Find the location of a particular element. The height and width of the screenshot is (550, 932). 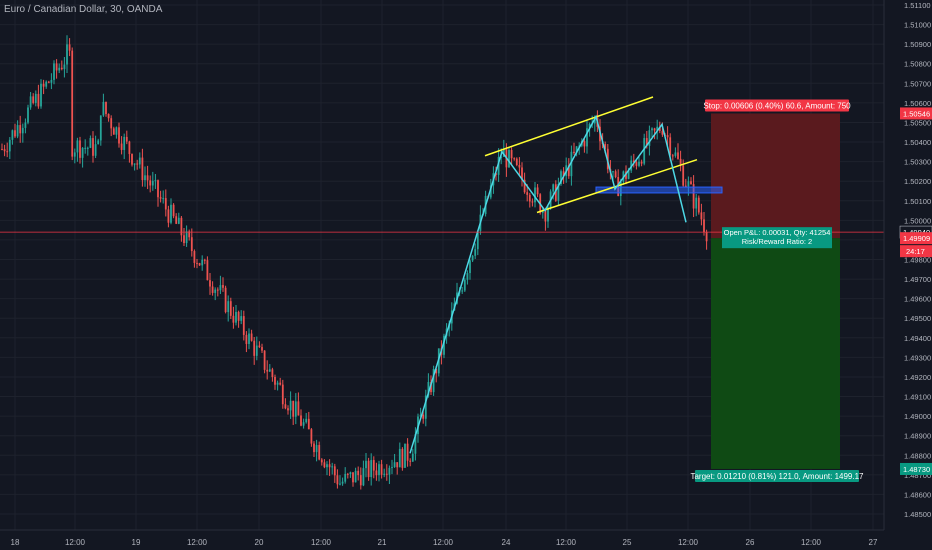

rr-label-text: Risk/Reward Ratio: 2 is located at coordinates (777, 241).